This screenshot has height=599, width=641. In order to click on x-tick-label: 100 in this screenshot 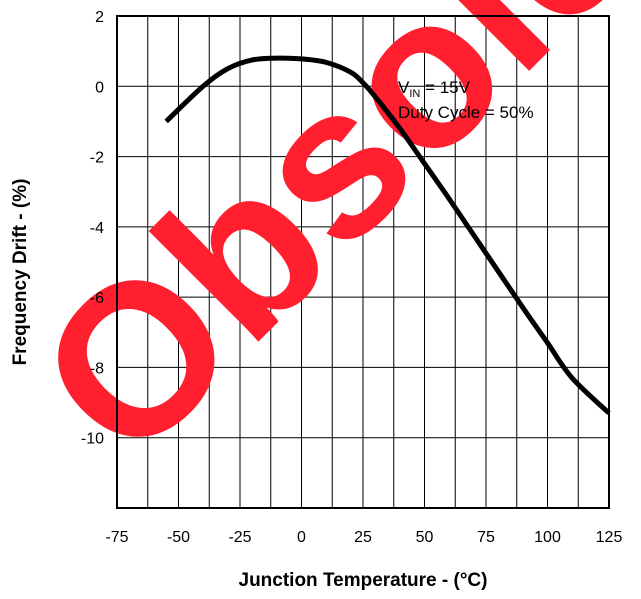, I will do `click(547, 537)`.